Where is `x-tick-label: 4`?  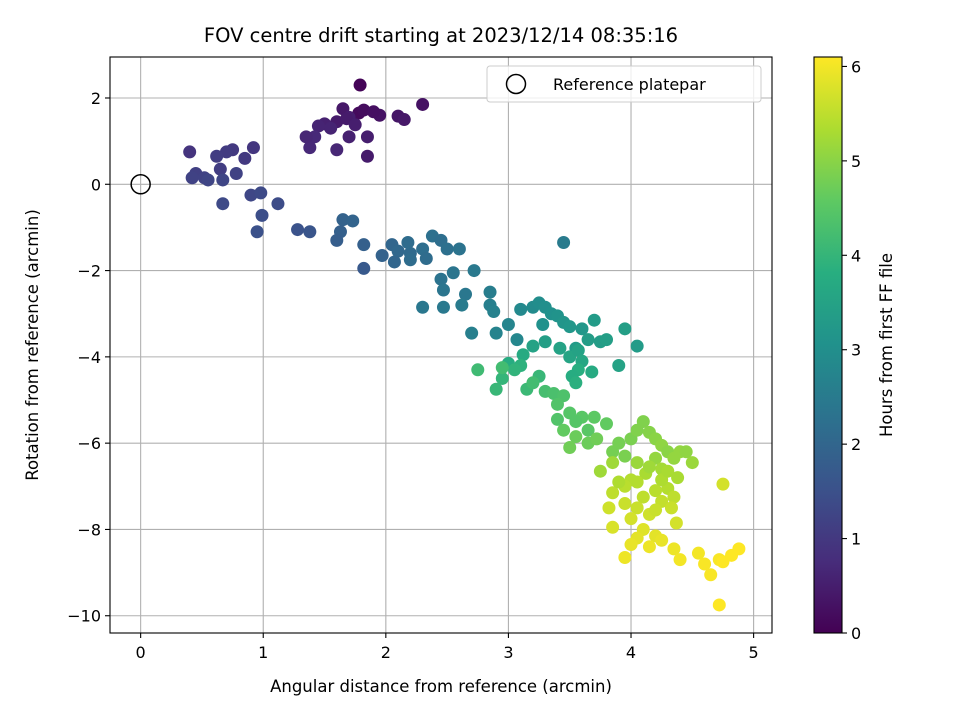
x-tick-label: 4 is located at coordinates (631, 652).